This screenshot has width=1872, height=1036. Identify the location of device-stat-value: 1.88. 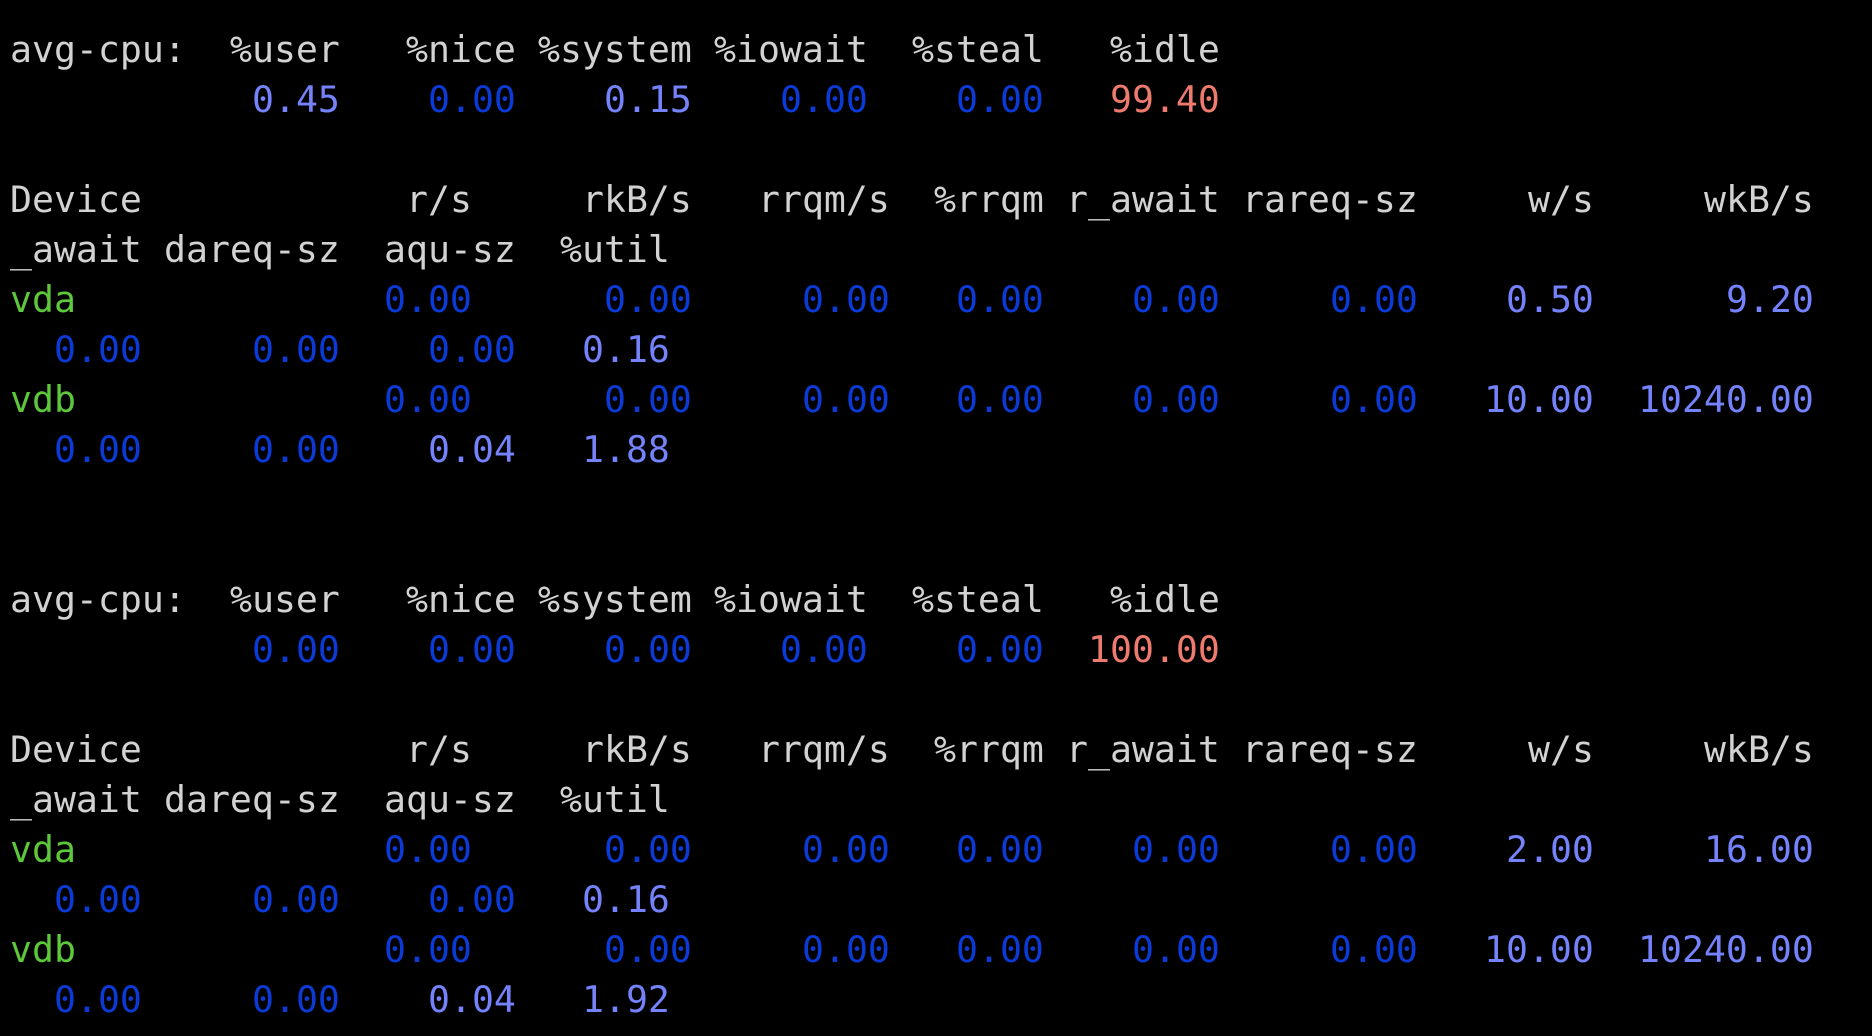
(626, 449).